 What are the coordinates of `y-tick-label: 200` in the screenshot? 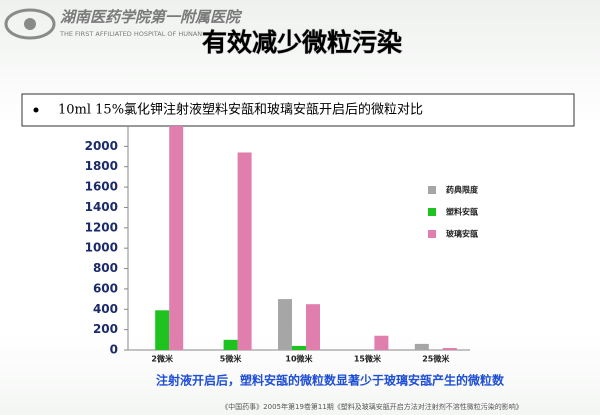 It's located at (105, 329).